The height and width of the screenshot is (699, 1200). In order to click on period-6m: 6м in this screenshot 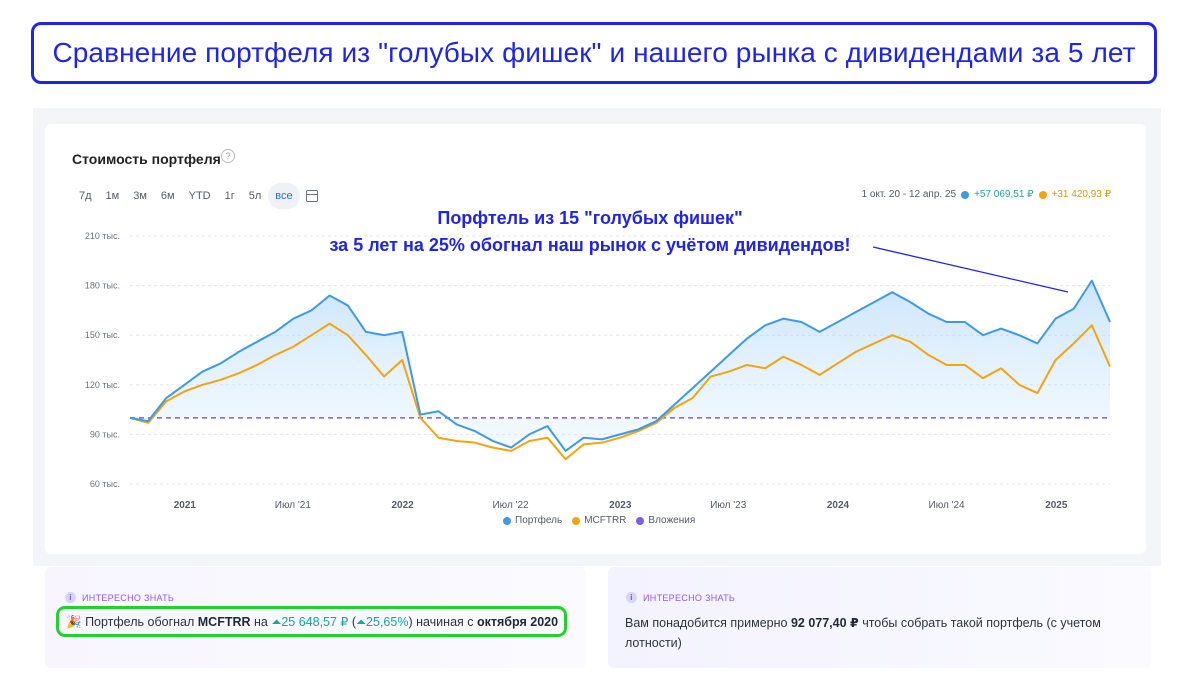, I will do `click(167, 196)`.